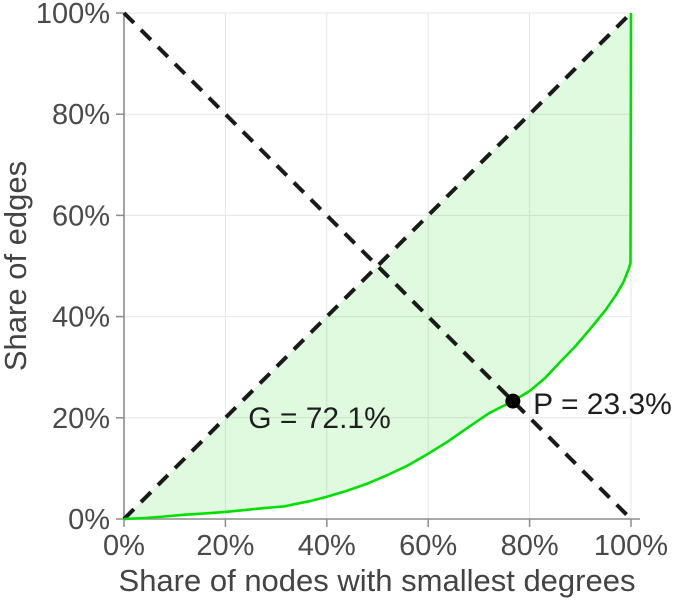 The image size is (676, 600). Describe the element at coordinates (89, 520) in the screenshot. I see `y-tick-label: 0%` at that location.